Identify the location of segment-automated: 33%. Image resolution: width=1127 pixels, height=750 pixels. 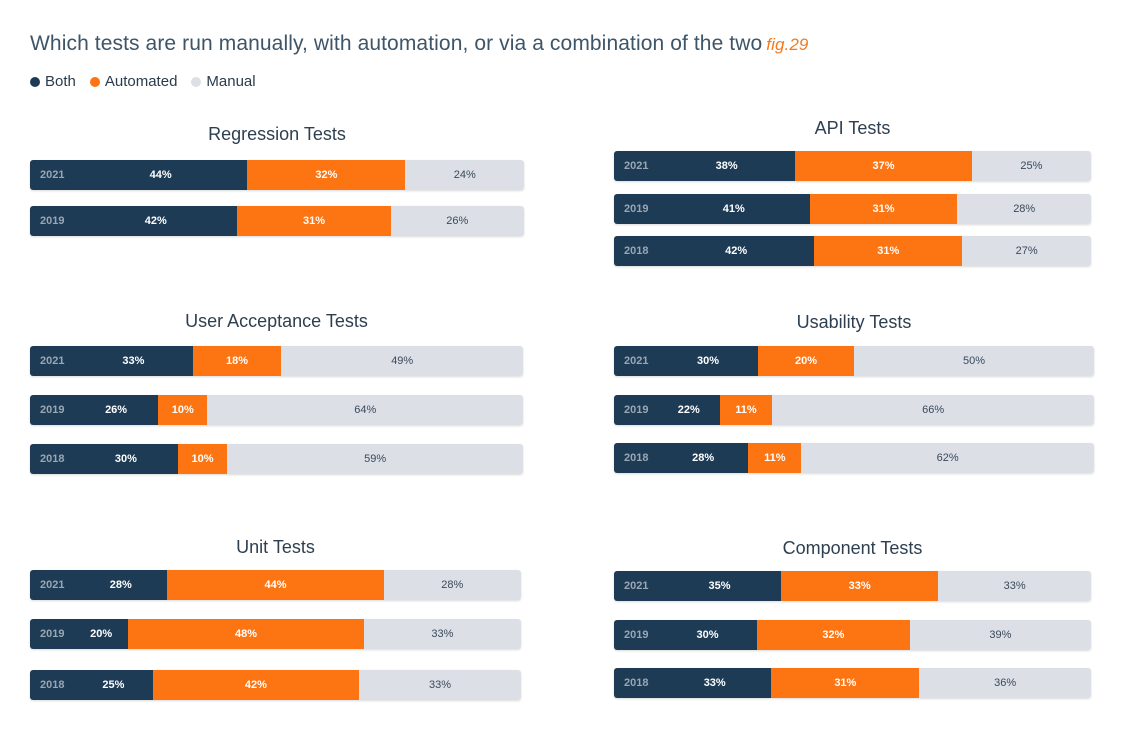
(859, 586).